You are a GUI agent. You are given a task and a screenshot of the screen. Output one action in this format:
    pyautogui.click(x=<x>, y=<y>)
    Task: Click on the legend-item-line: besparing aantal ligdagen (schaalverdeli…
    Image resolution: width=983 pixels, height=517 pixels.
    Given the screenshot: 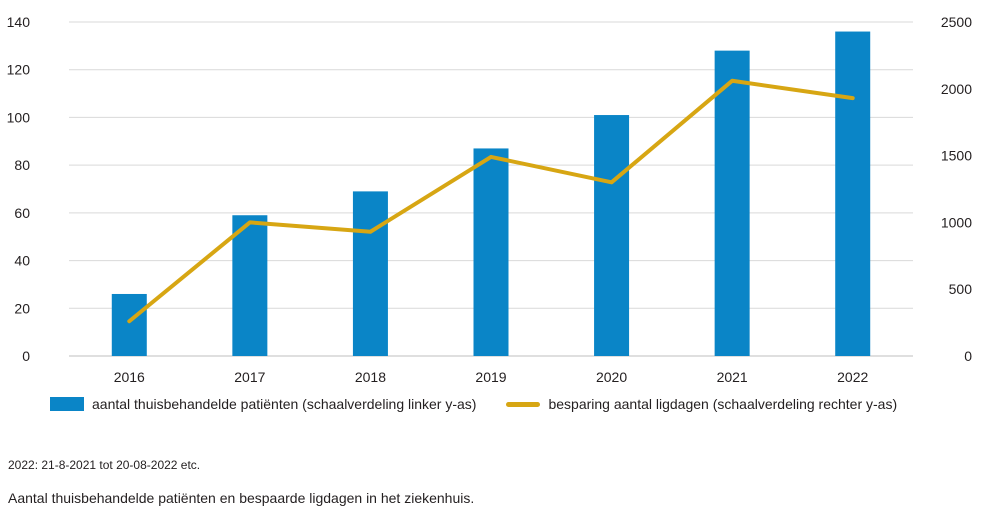 What is the action you would take?
    pyautogui.click(x=701, y=404)
    